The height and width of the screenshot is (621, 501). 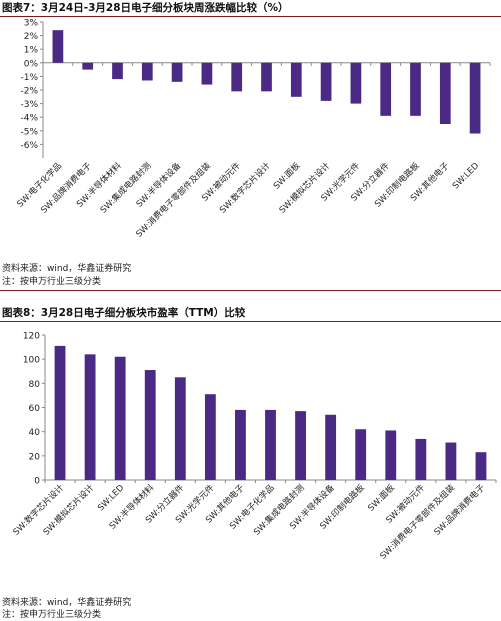 What do you see at coordinates (124, 313) in the screenshot?
I see `figure-2-title: 图表8：3月28日电子细分板块市盈率（TTM）比较` at bounding box center [124, 313].